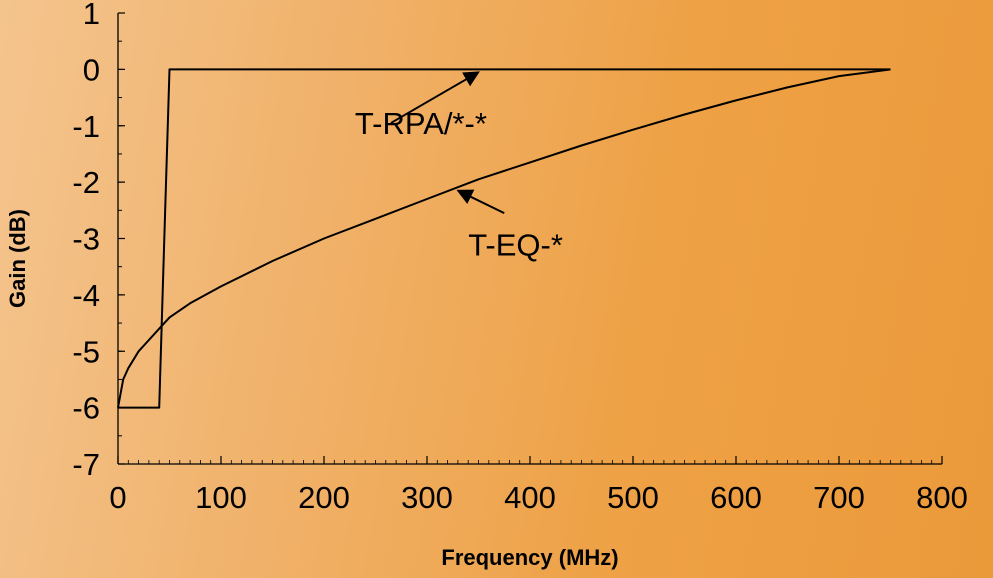  Describe the element at coordinates (17, 258) in the screenshot. I see `y-axis-title: Gain (dB)` at that location.